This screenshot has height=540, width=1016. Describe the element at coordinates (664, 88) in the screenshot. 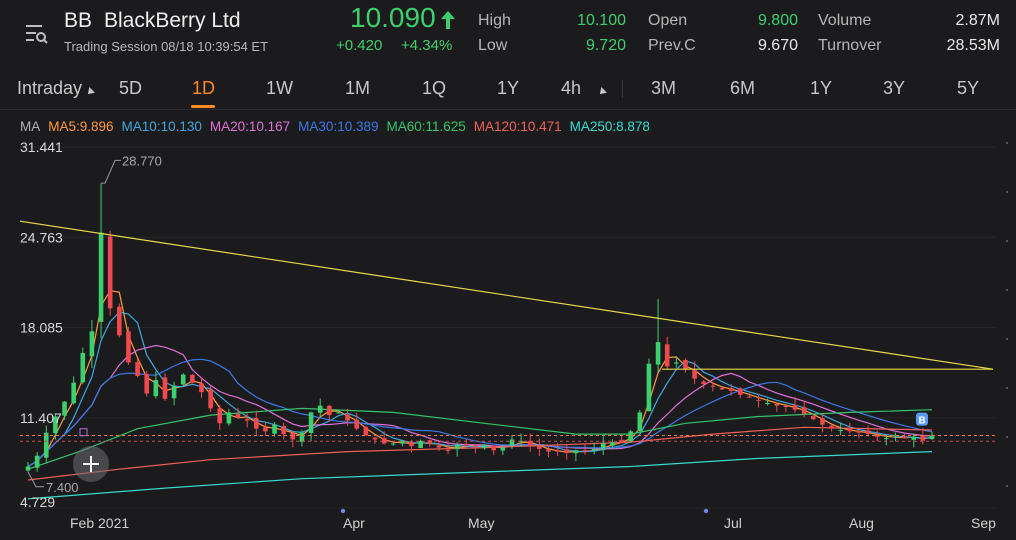

I see `tab-3m: 3M` at that location.